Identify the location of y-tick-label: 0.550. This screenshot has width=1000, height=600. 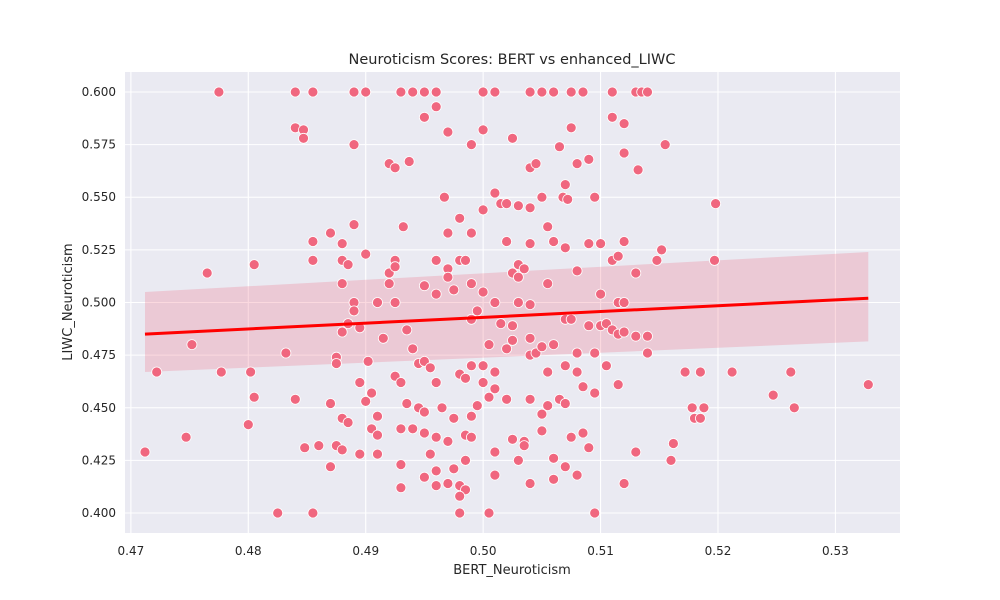
(99, 197).